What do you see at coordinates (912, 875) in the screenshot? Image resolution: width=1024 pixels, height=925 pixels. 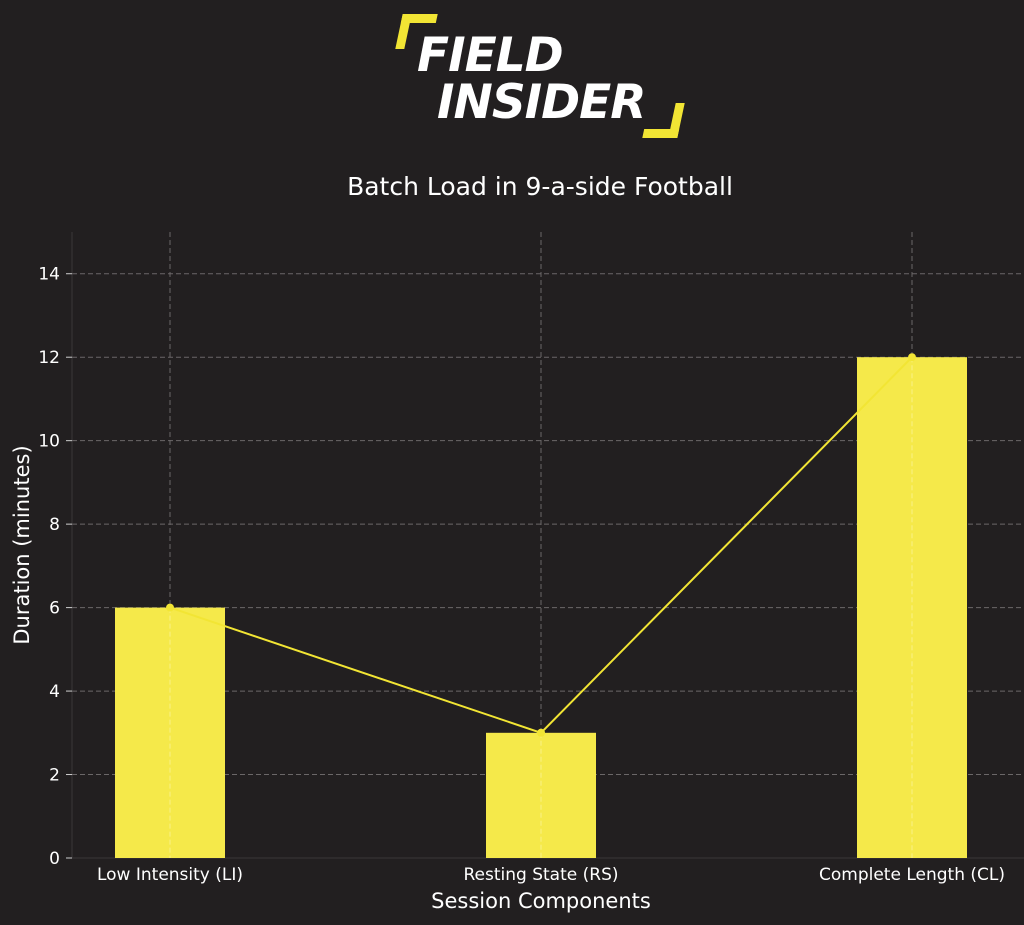 I see `x-tick-label: Complete Length (CL)` at bounding box center [912, 875].